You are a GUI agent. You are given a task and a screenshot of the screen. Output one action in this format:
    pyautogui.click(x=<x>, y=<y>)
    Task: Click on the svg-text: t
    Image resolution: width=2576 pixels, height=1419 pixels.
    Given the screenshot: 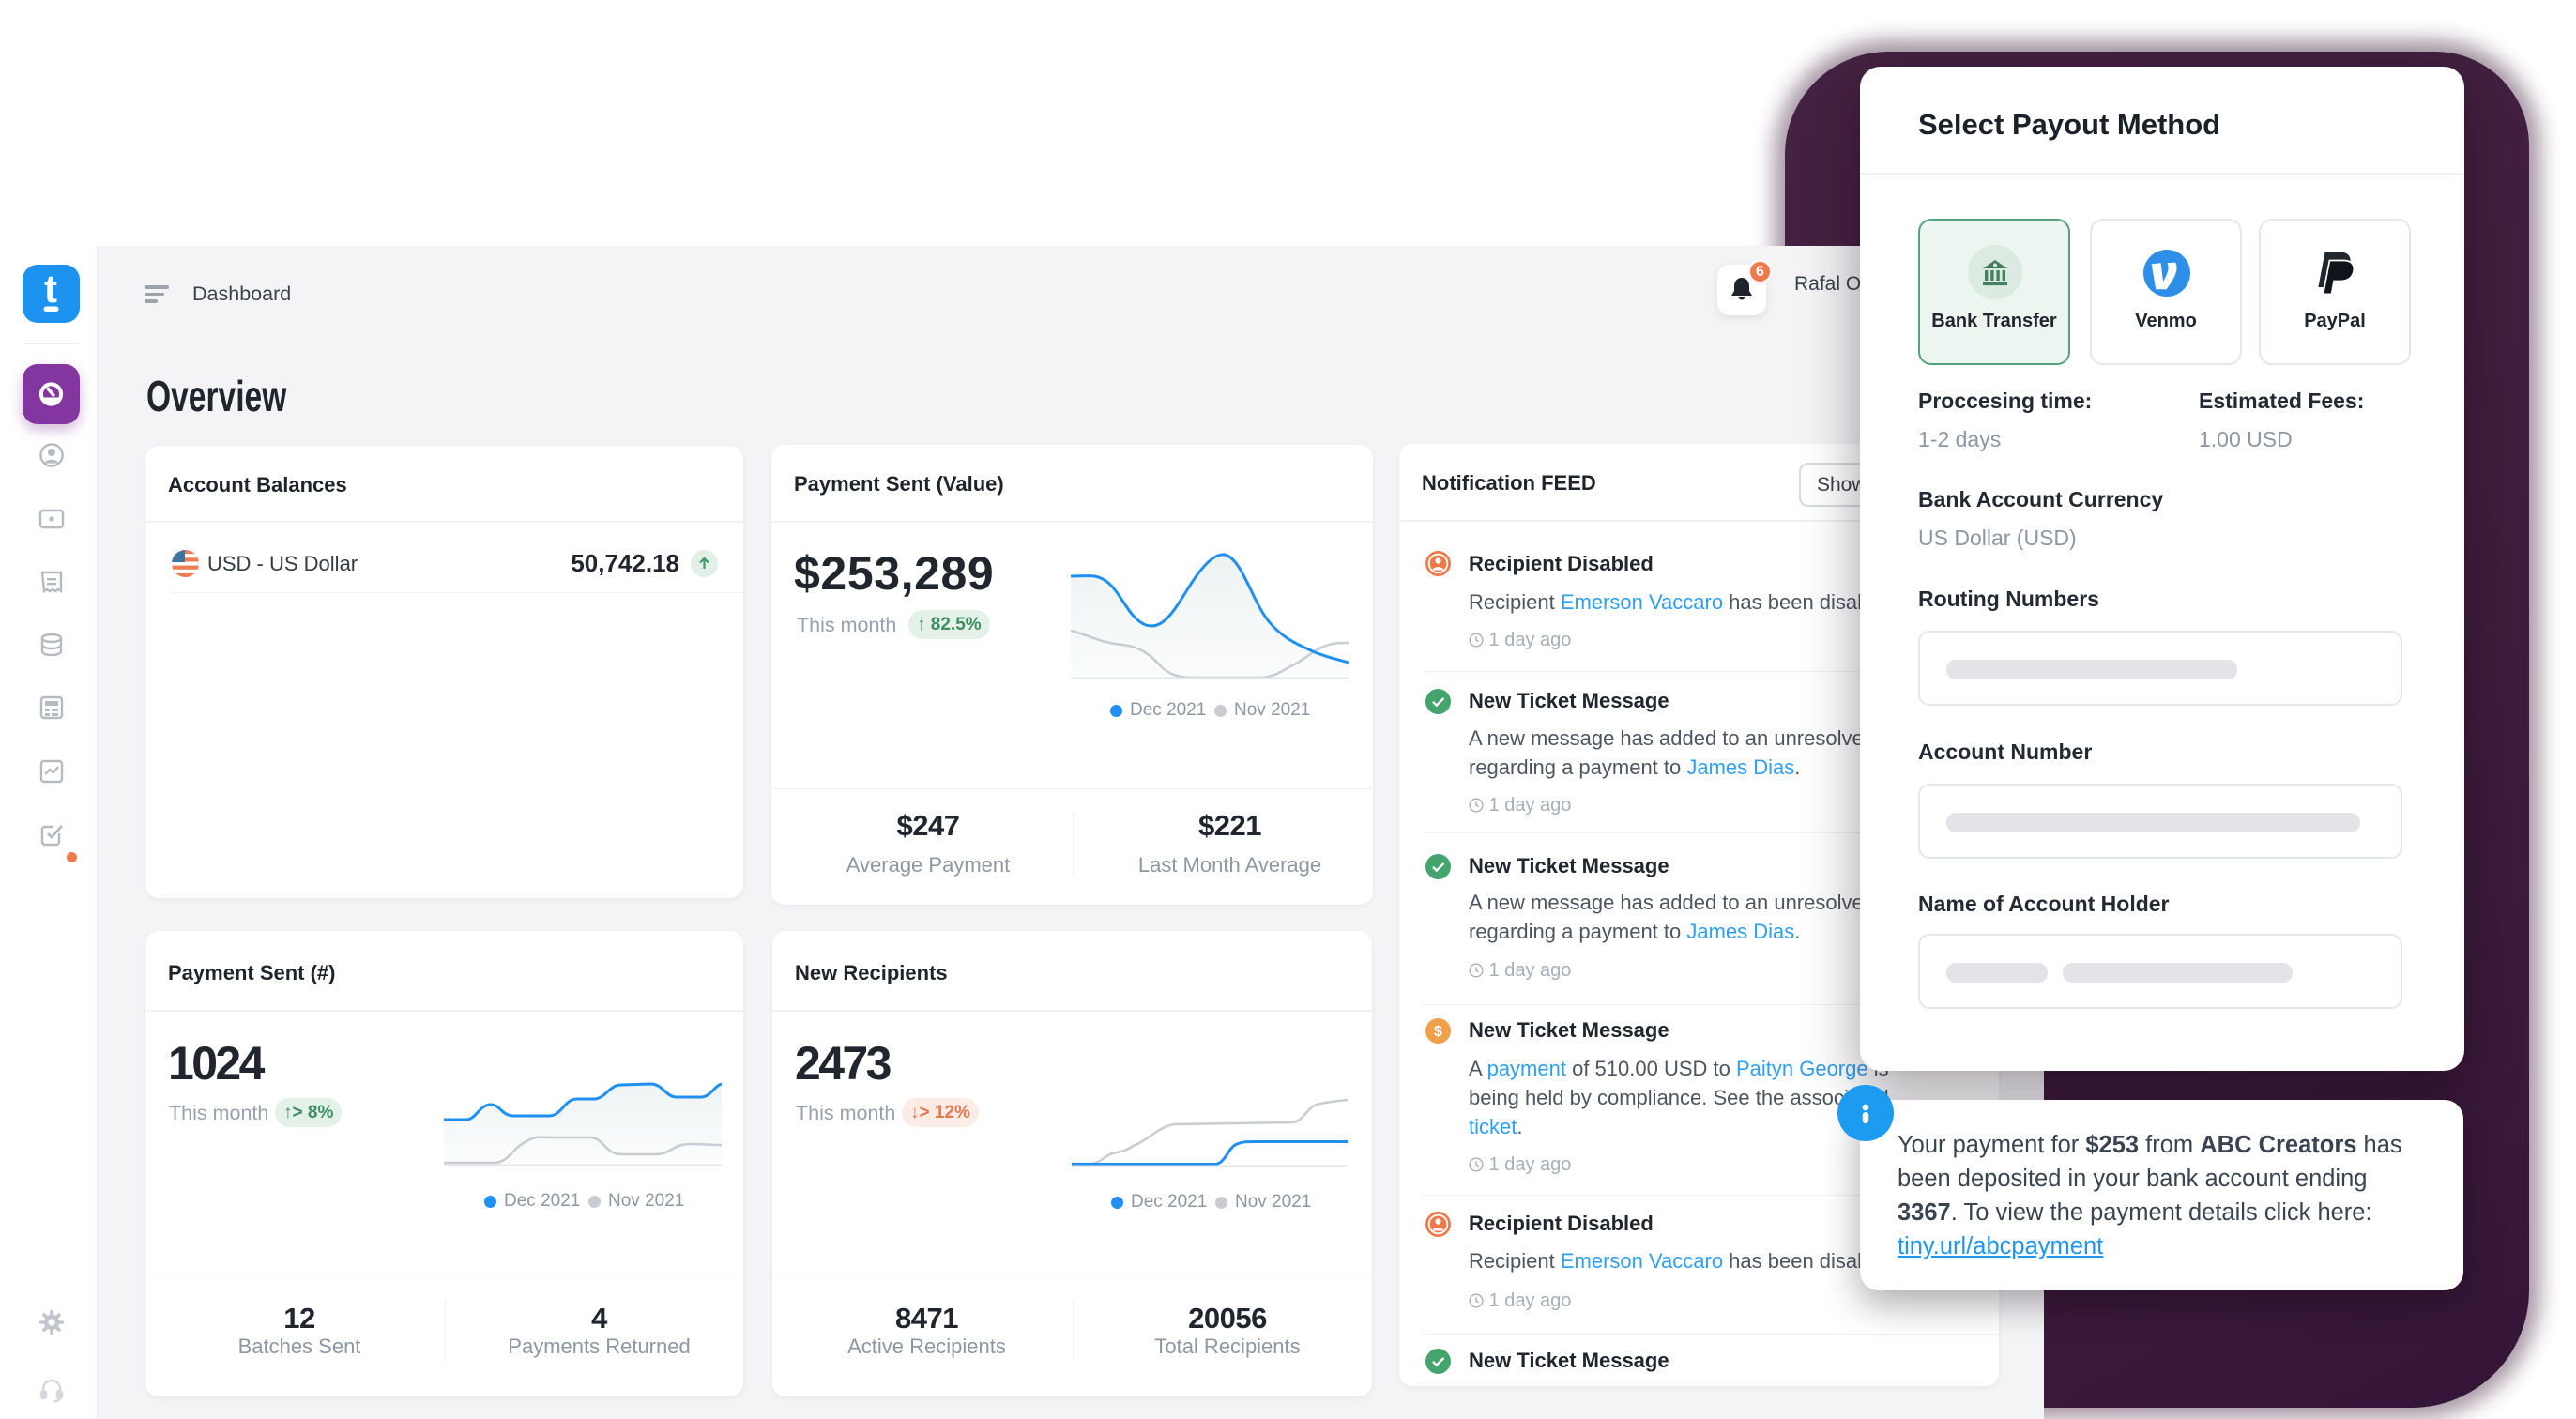 What is the action you would take?
    pyautogui.click(x=50, y=289)
    